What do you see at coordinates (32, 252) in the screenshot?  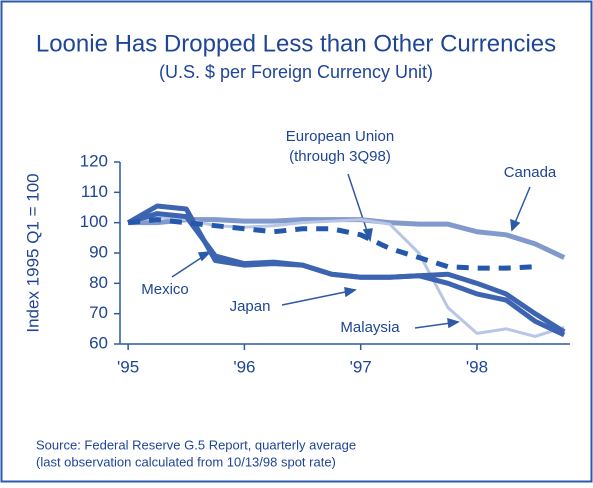 I see `y-axis-label: Index 1995 Q1 = 100` at bounding box center [32, 252].